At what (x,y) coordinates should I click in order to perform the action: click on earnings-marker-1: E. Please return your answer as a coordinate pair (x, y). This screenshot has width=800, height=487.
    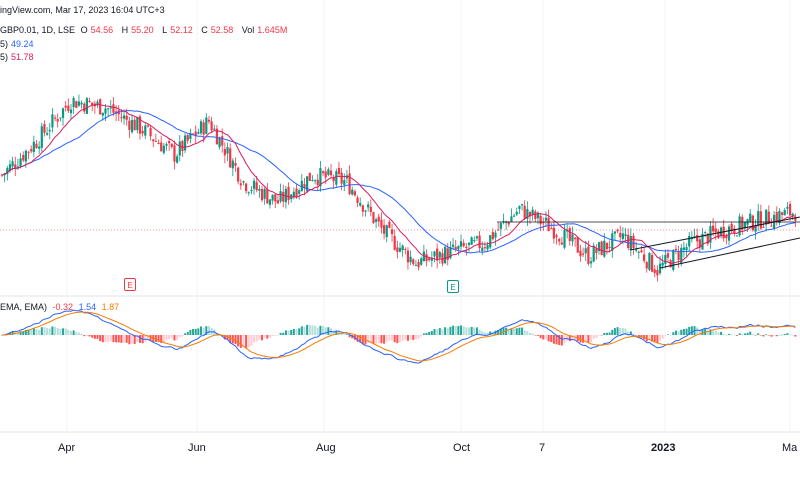
    Looking at the image, I should click on (130, 284).